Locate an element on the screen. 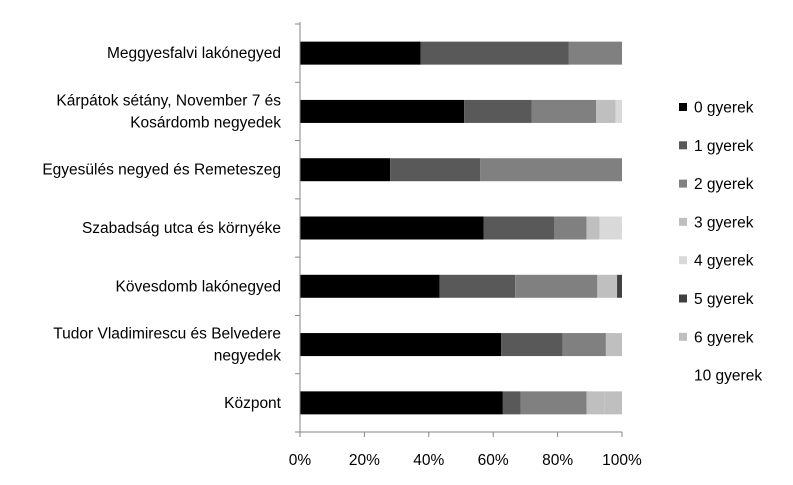 The image size is (793, 485). x-tick-label: 60% is located at coordinates (493, 460).